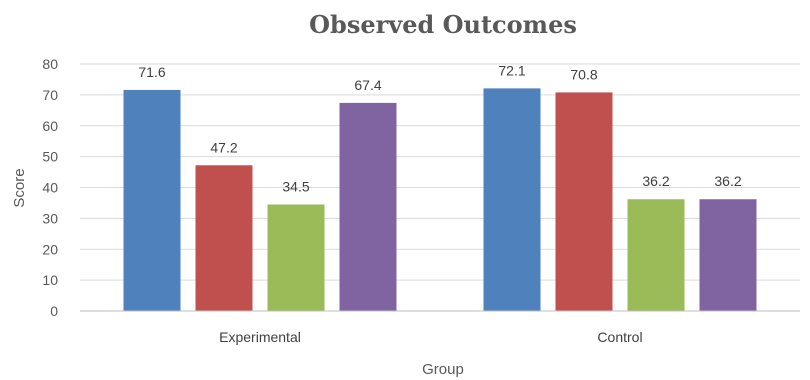  I want to click on data-label: 70.8, so click(583, 74).